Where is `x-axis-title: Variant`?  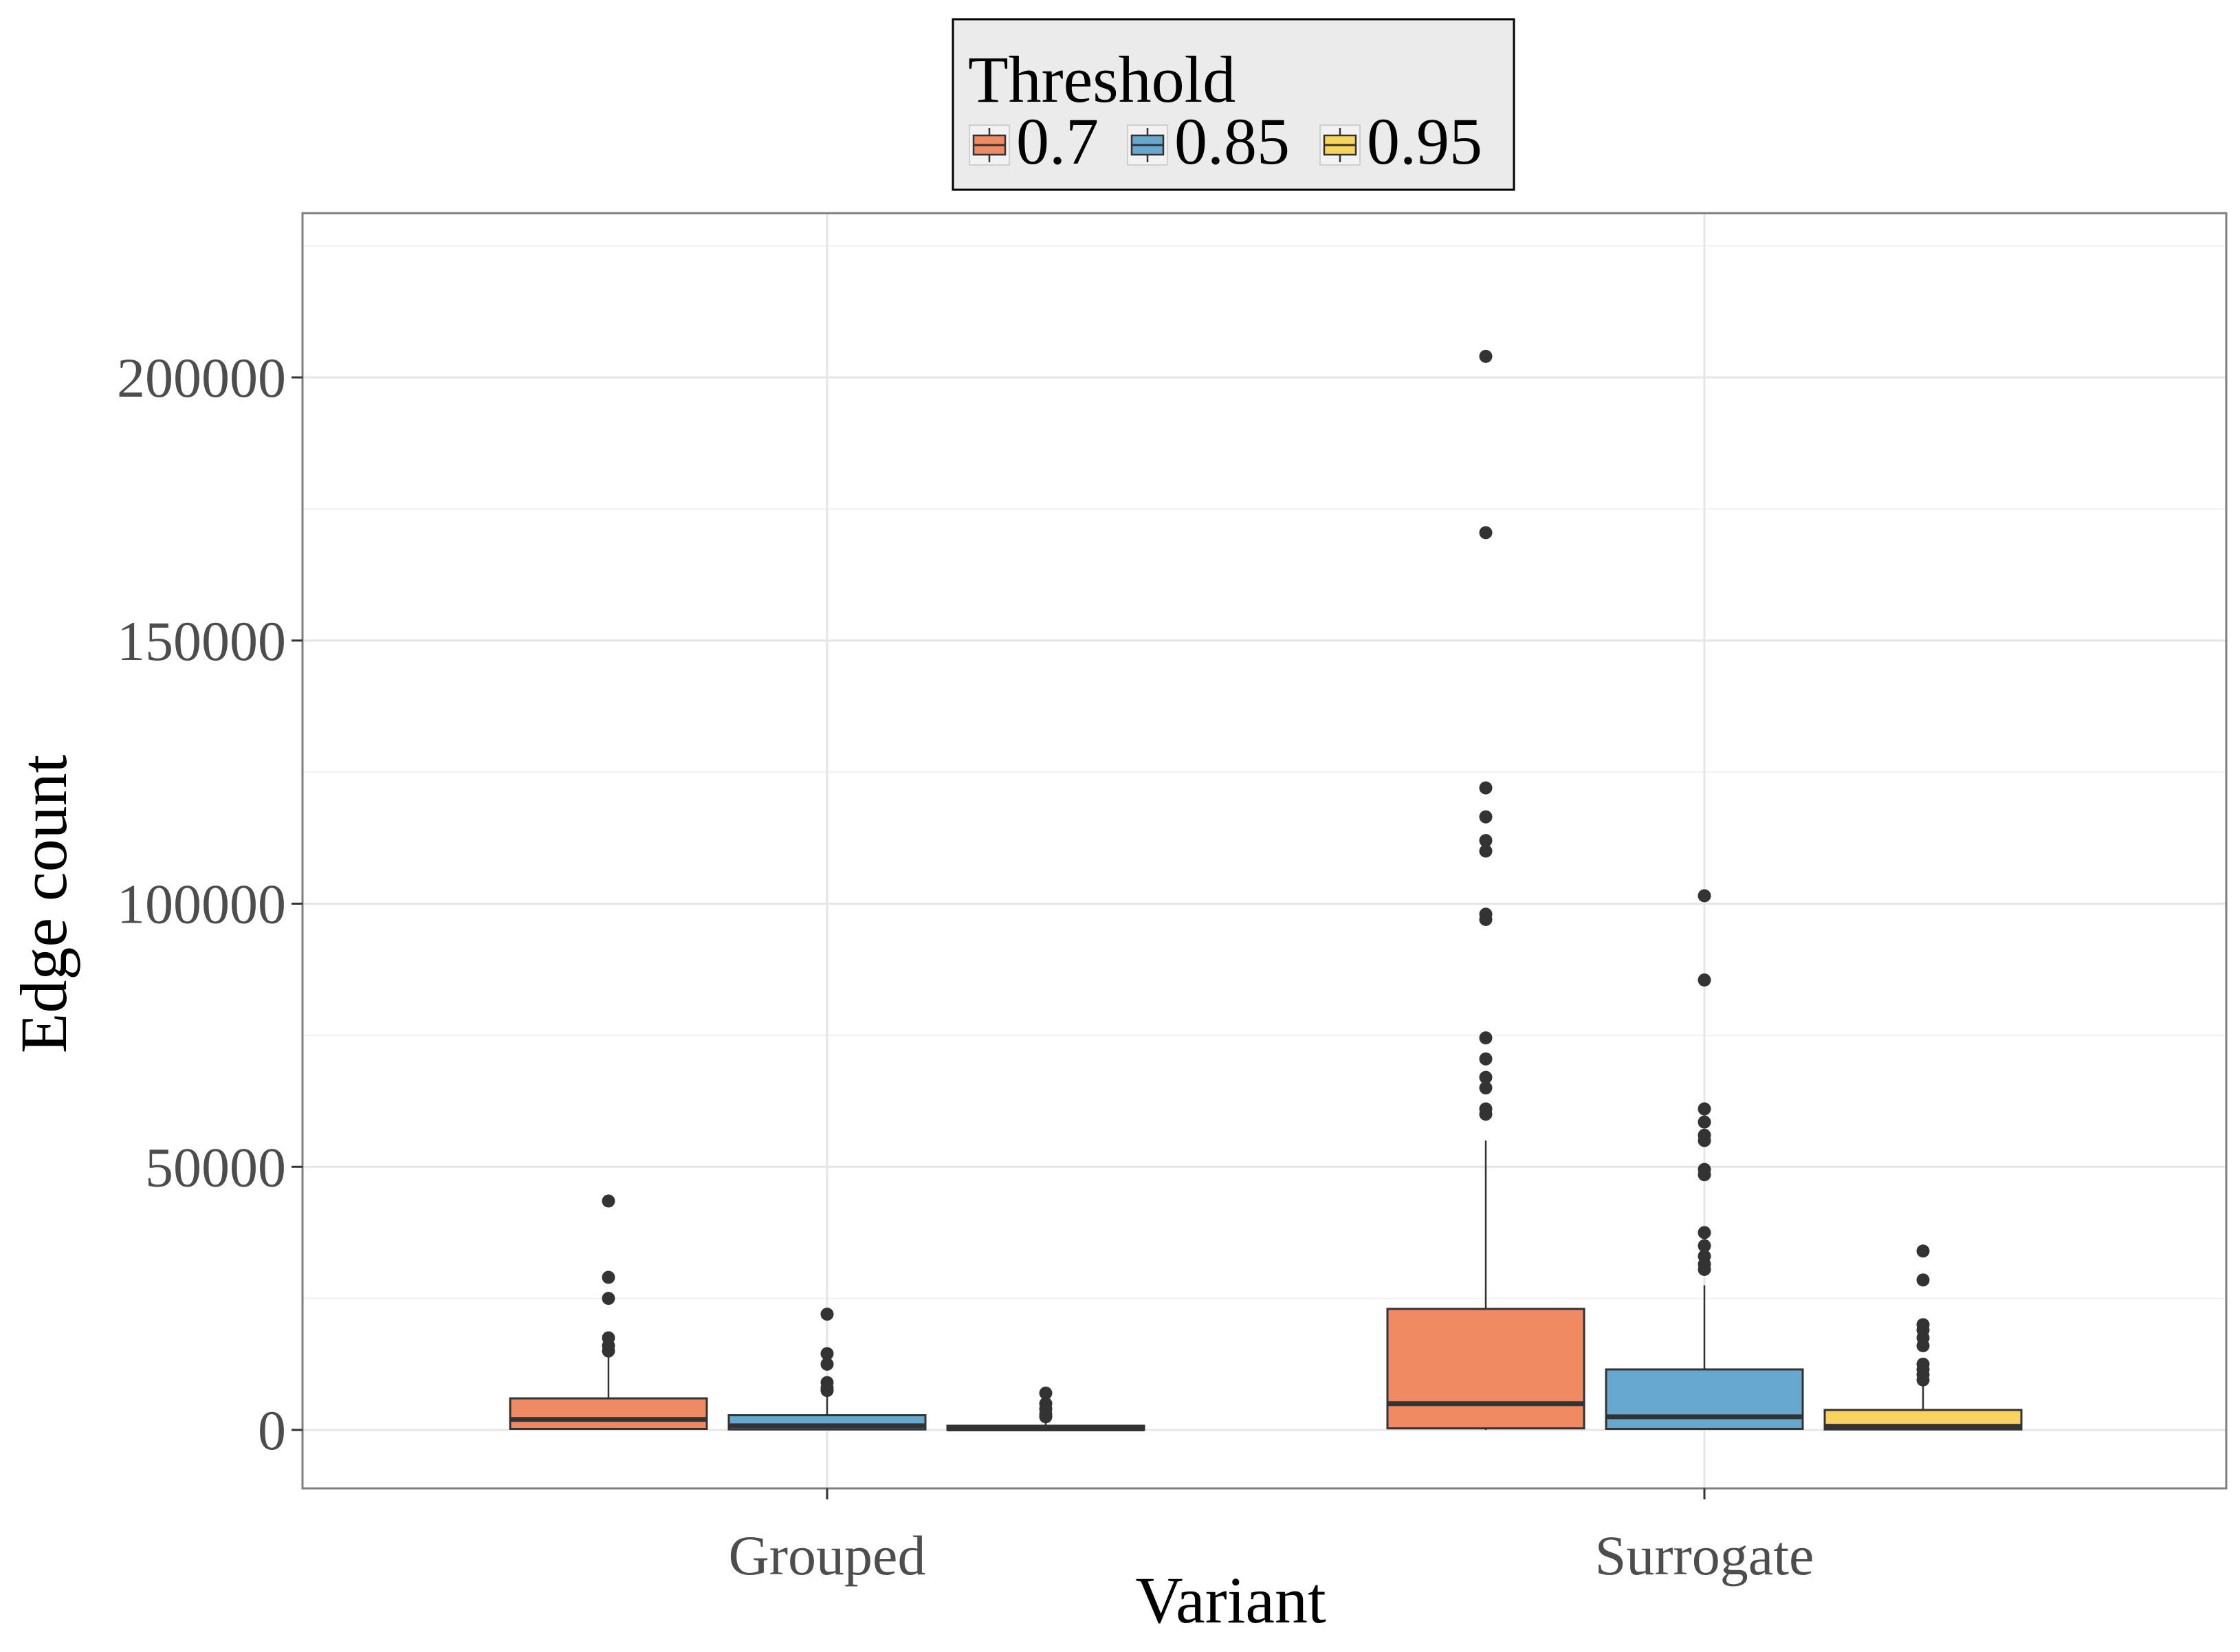
x-axis-title: Variant is located at coordinates (1230, 1600).